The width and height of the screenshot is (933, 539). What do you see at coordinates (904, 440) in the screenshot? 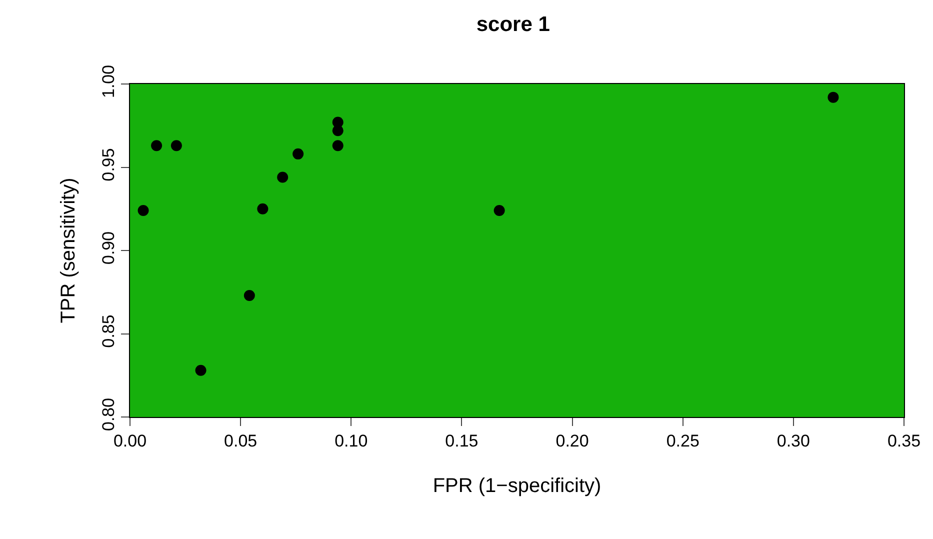
I see `x-tick-label: 0.35` at bounding box center [904, 440].